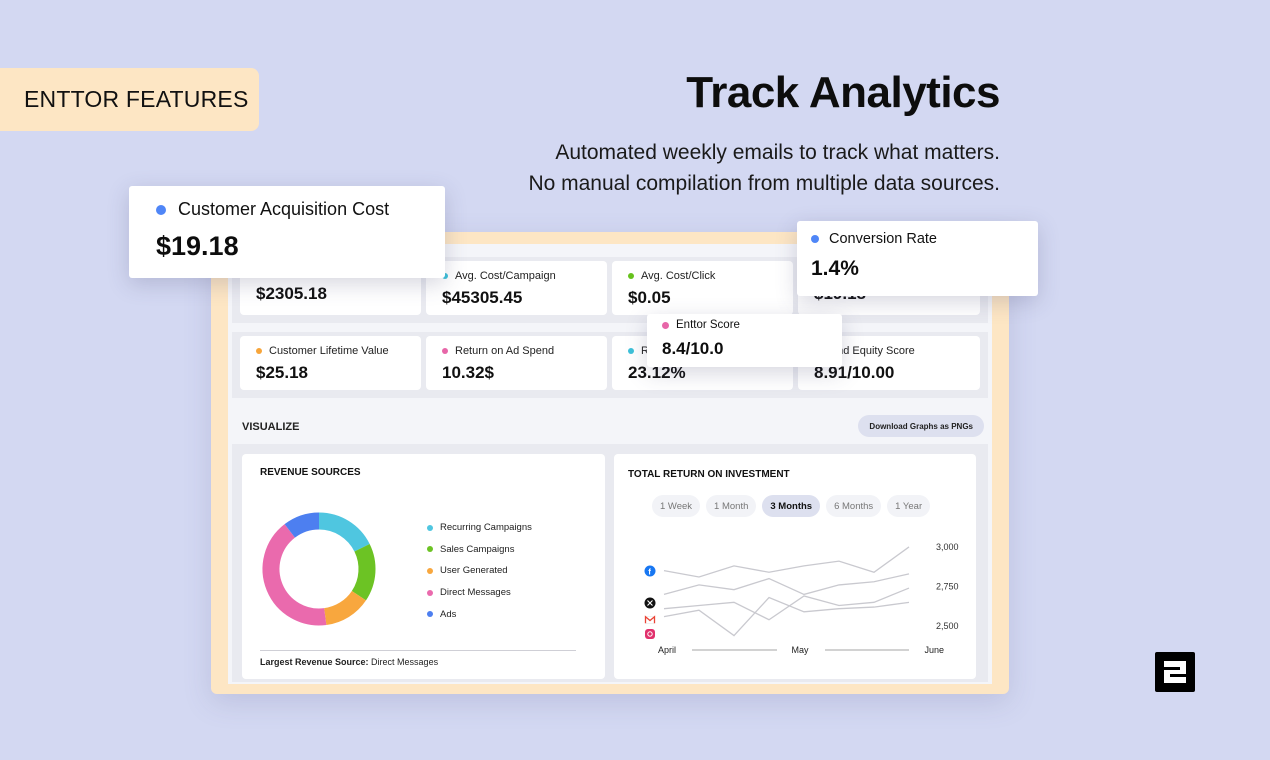 The width and height of the screenshot is (1270, 760). What do you see at coordinates (448, 614) in the screenshot?
I see `legend-label: Ads` at bounding box center [448, 614].